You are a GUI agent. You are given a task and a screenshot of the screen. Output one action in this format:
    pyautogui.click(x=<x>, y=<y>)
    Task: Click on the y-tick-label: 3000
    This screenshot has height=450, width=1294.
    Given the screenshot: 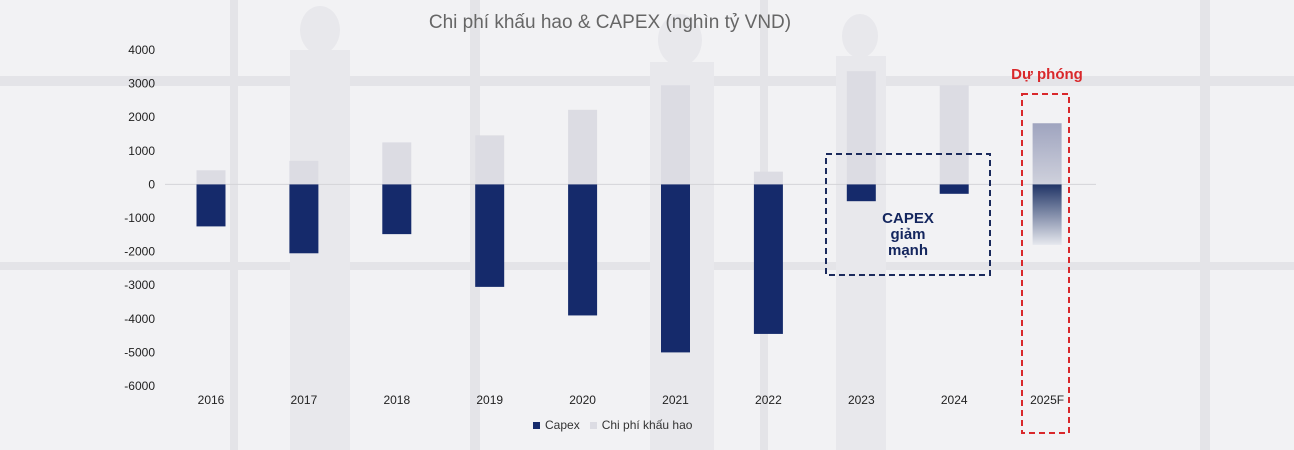 What is the action you would take?
    pyautogui.click(x=141, y=84)
    